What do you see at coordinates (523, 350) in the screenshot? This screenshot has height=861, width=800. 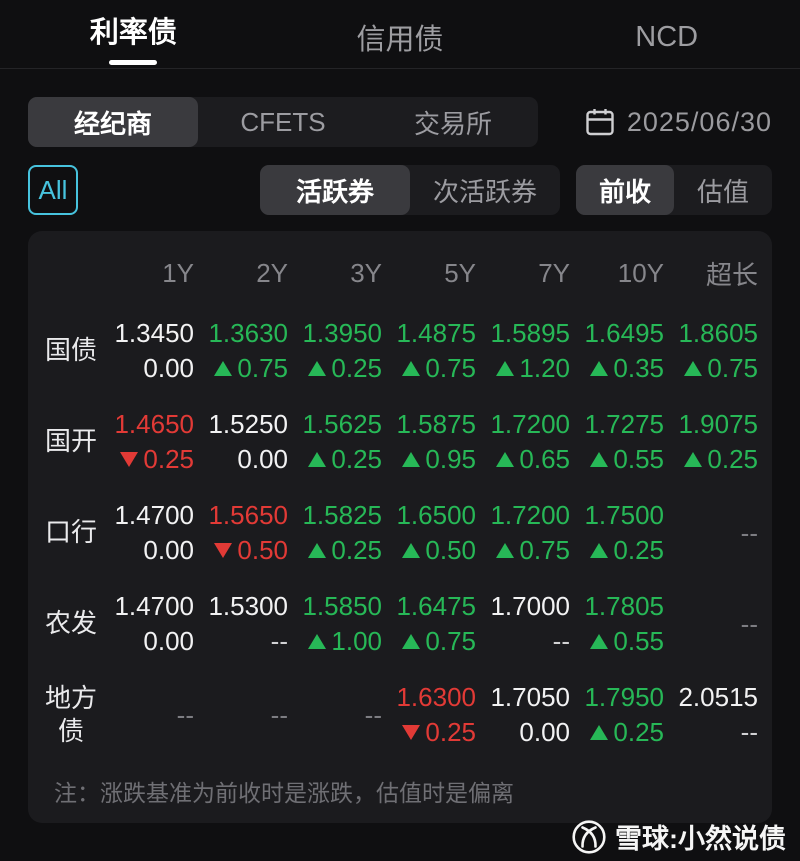 I see `rate-cell: 1.5895 1.20` at bounding box center [523, 350].